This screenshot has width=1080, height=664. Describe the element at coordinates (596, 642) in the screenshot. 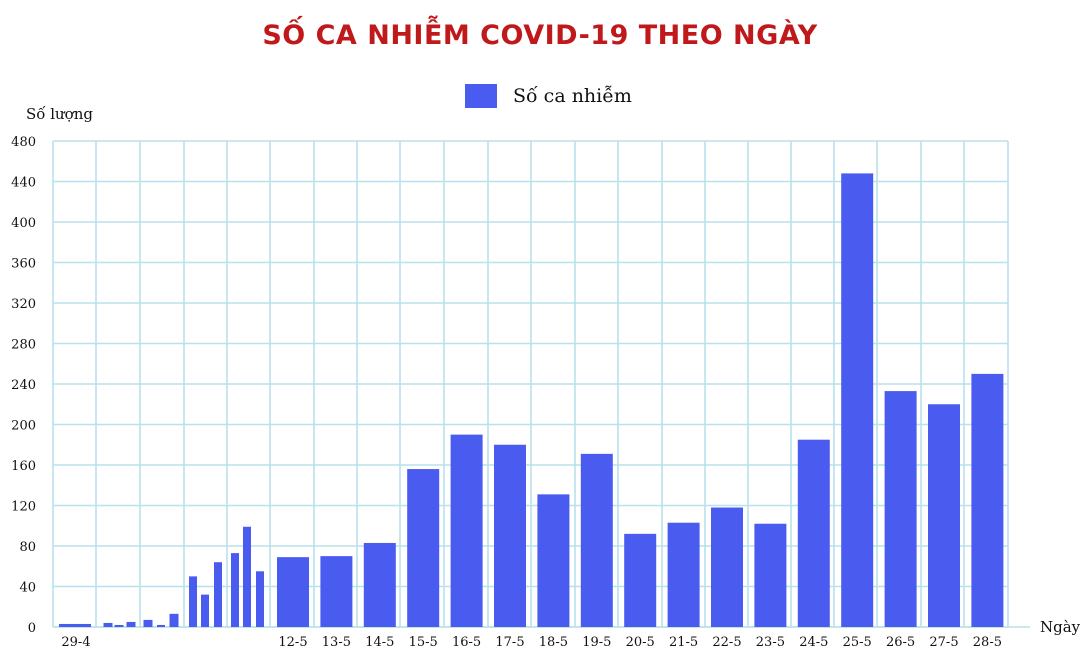

I see `x-tick-label: 19-5` at that location.